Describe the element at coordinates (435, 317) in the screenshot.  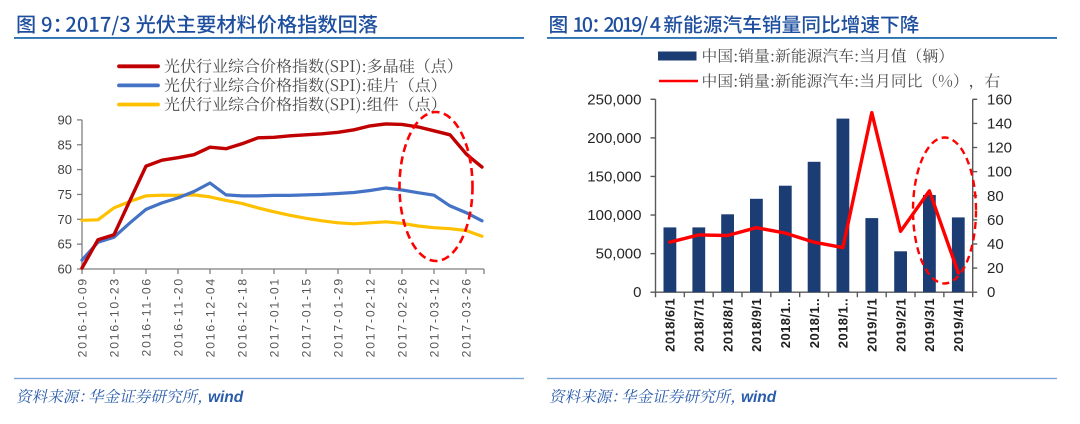
I see `svg-text: 2017-03-12` at that location.